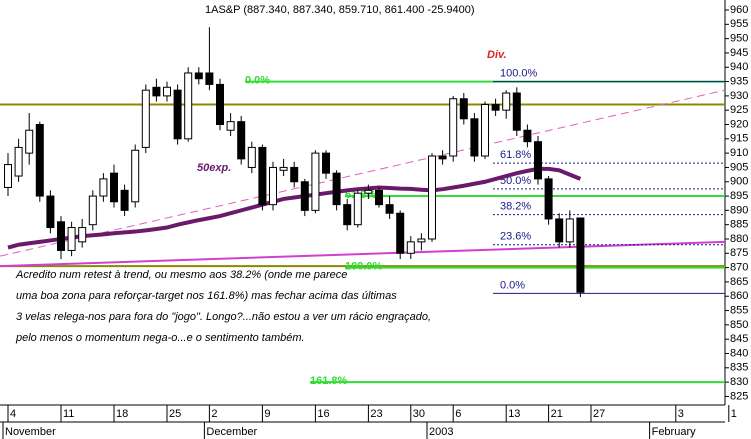  I want to click on x-tick-label: 3, so click(681, 414).